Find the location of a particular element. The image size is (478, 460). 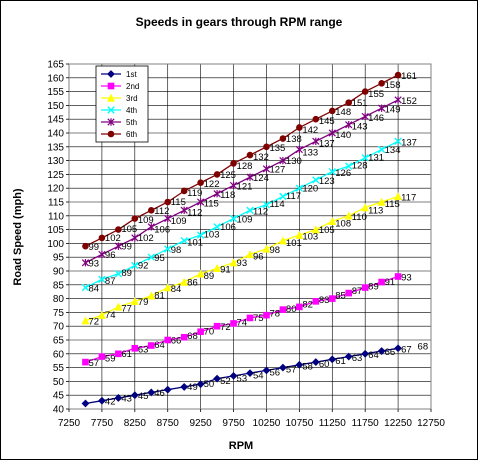

series-1st-data-label: 58 is located at coordinates (307, 367).